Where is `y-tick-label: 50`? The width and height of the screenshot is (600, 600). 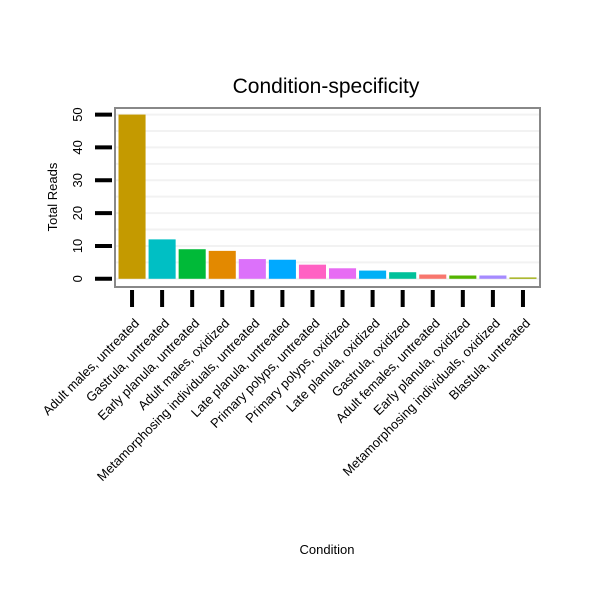
y-tick-label: 50 is located at coordinates (77, 114).